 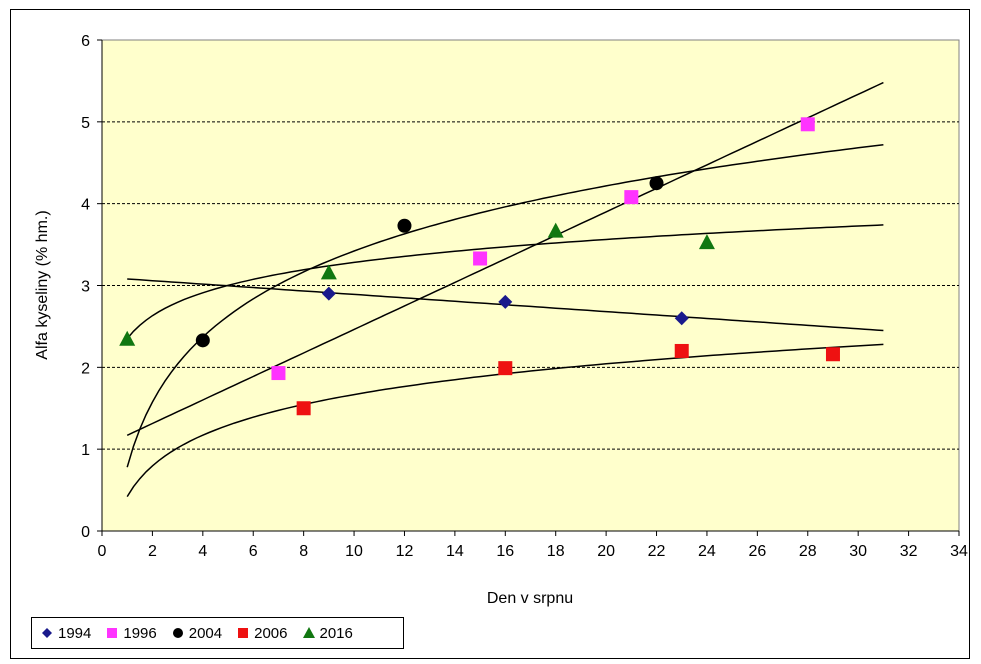 I want to click on x-tick-label: 18, so click(x=556, y=551).